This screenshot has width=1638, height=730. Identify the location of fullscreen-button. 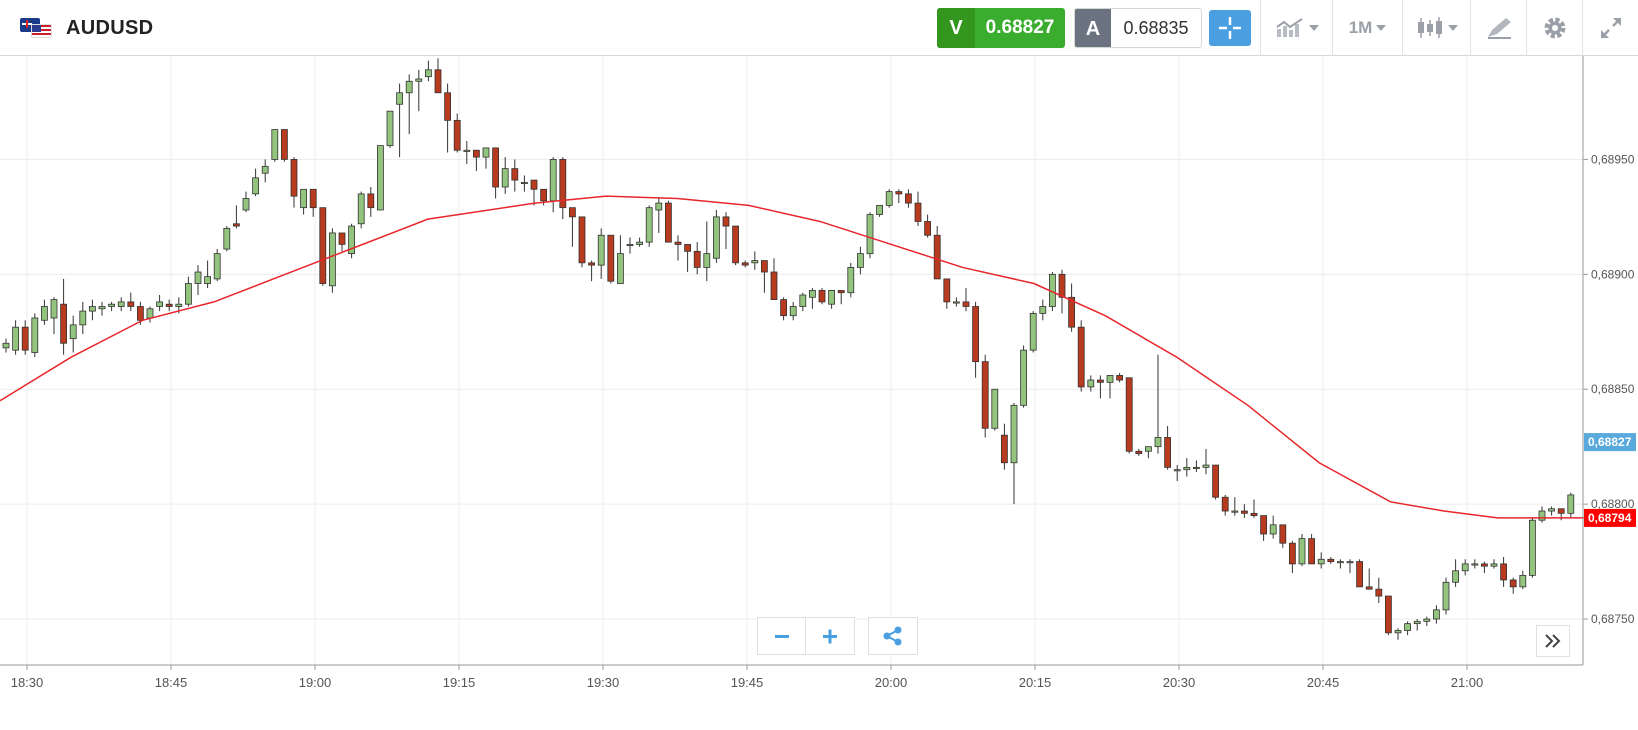
(1610, 28).